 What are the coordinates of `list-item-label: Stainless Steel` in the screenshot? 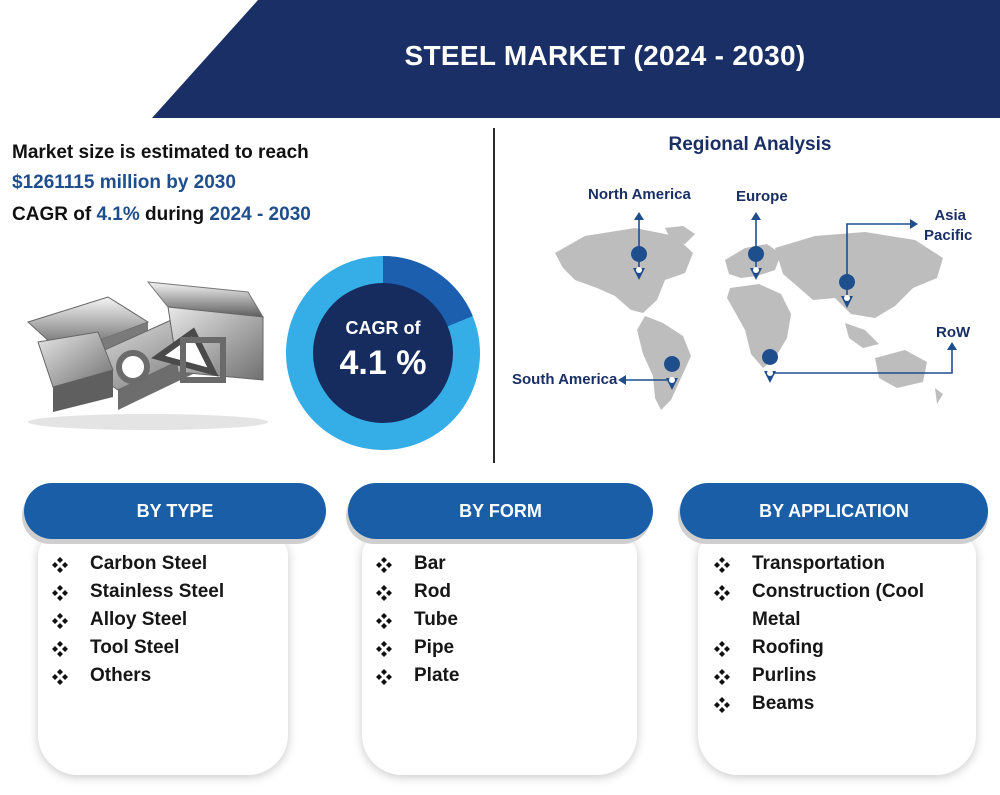 It's located at (157, 591).